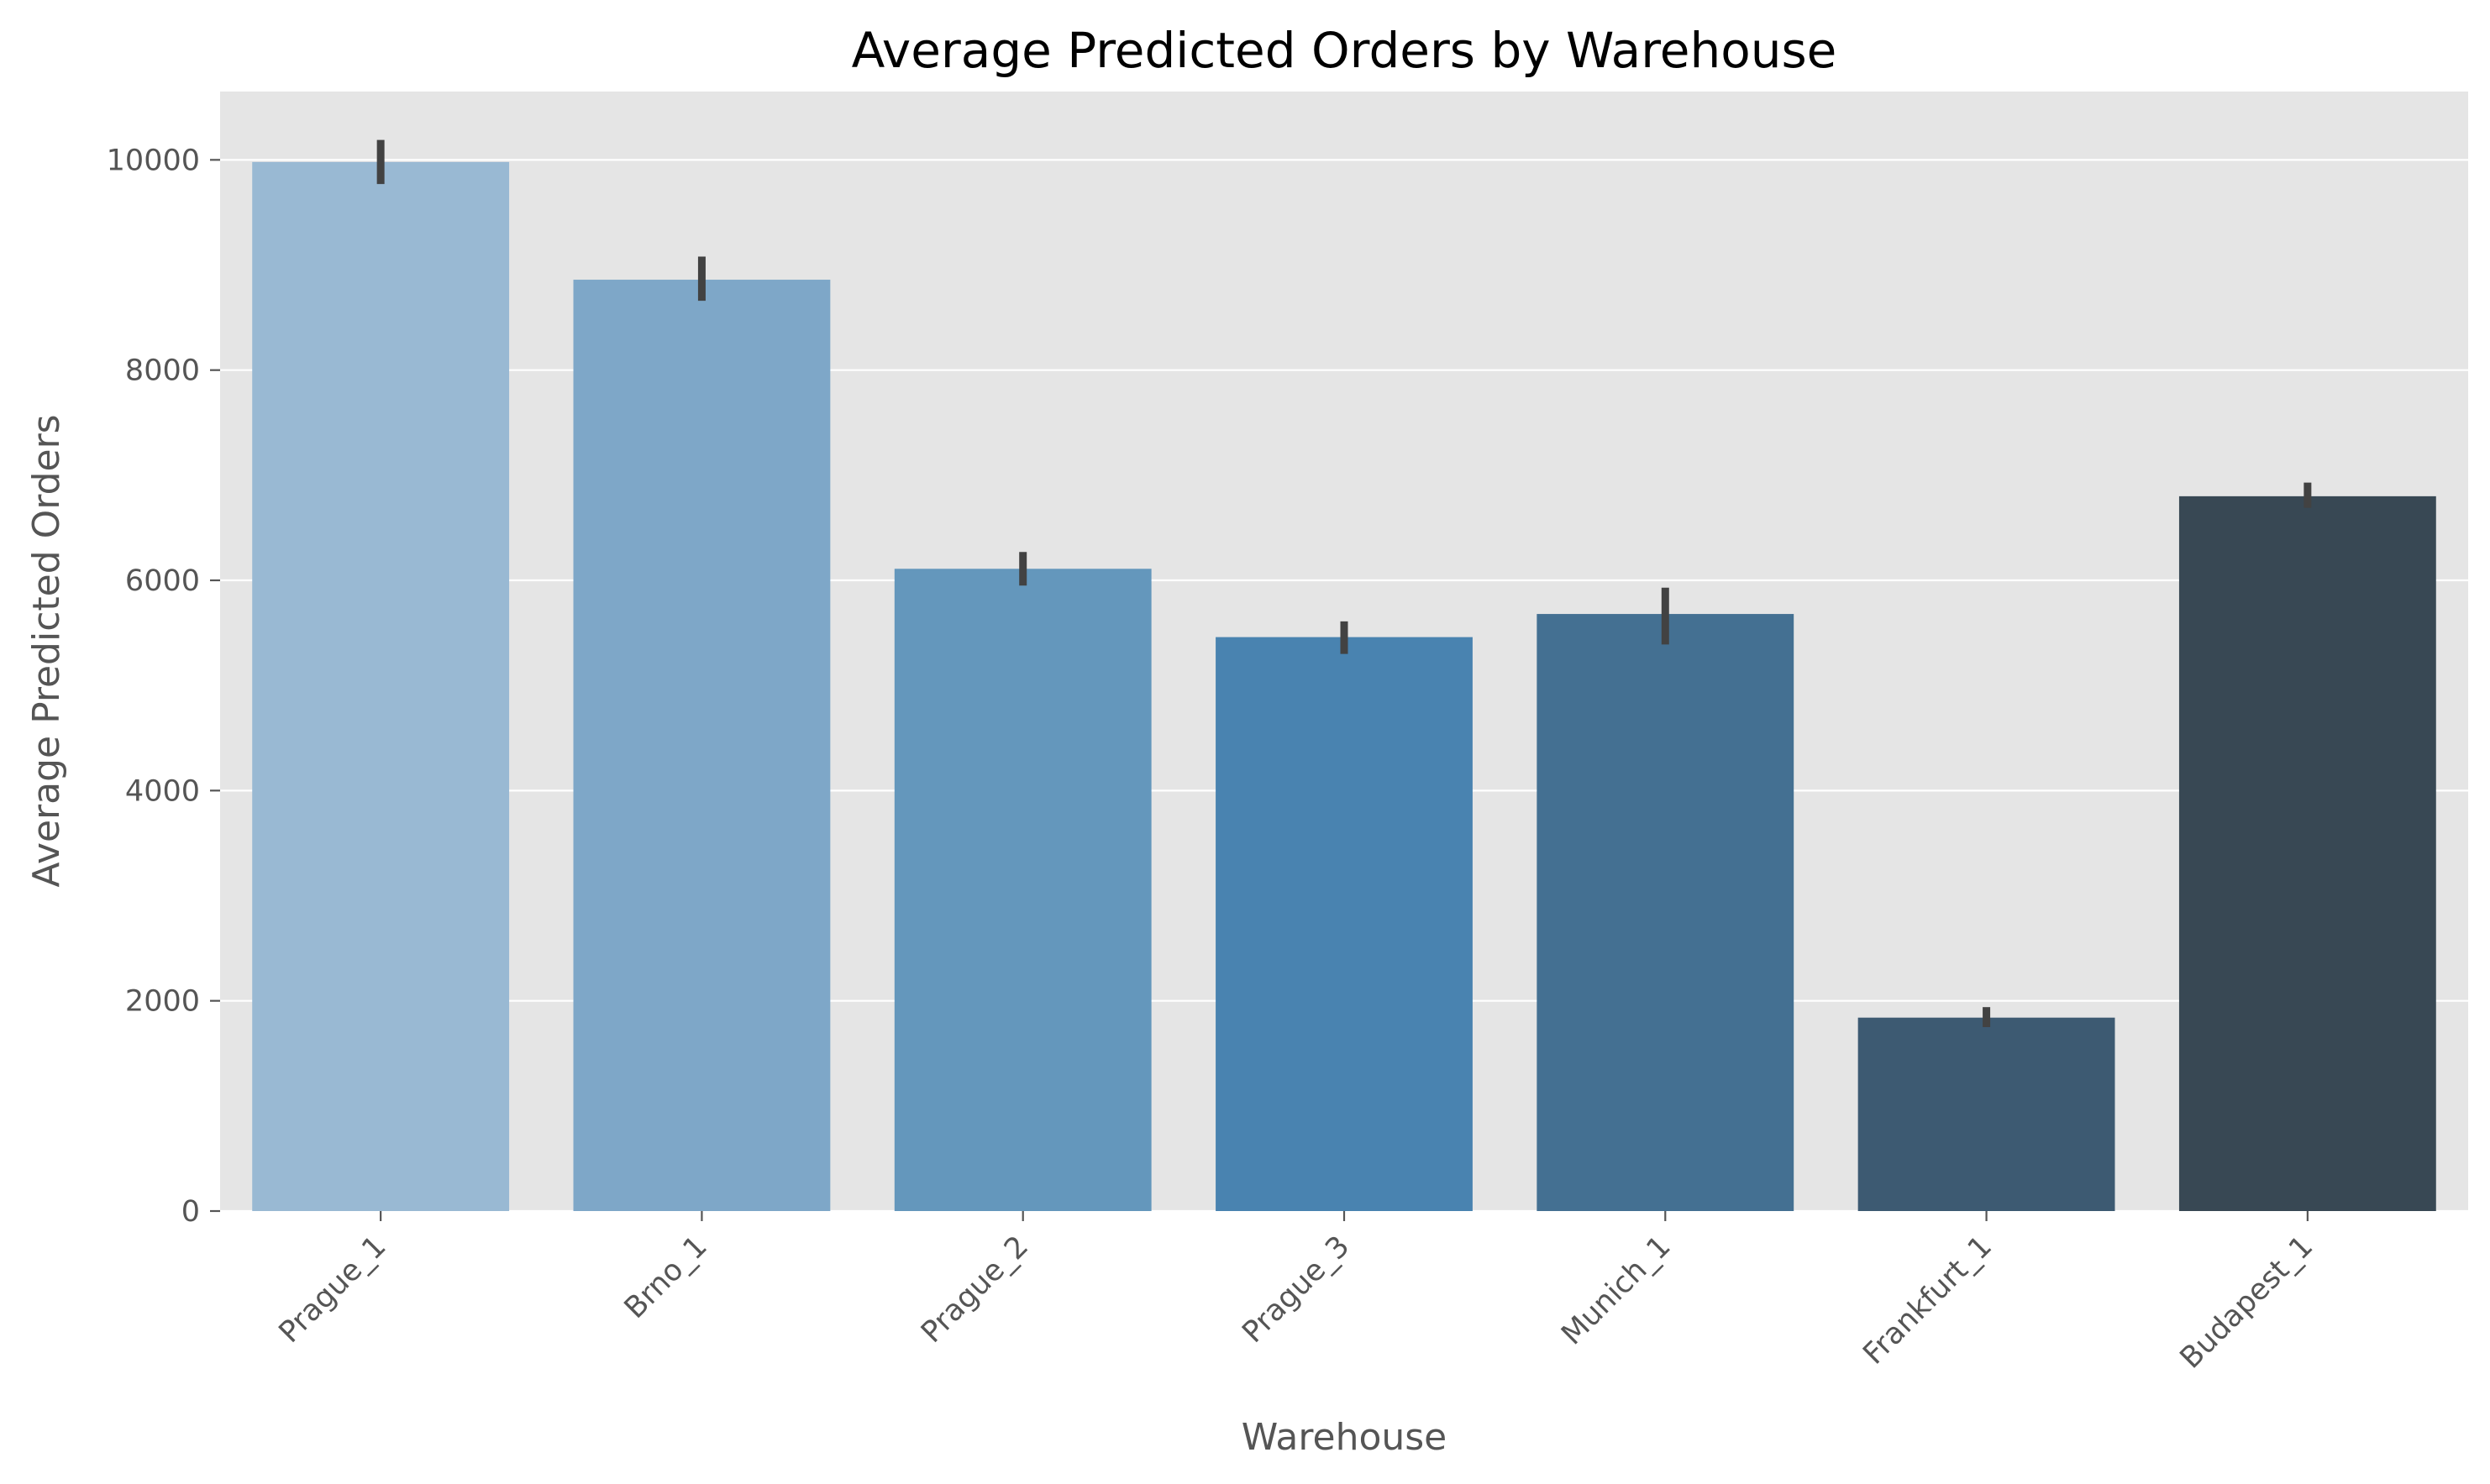 Image resolution: width=2490 pixels, height=1484 pixels. Describe the element at coordinates (1616, 1290) in the screenshot. I see `x-tick-label-Munich_1: Munich_1` at that location.